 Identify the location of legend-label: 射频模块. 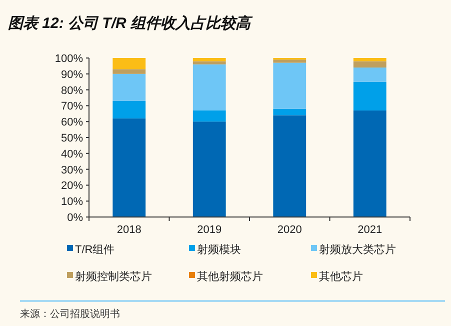
(219, 249).